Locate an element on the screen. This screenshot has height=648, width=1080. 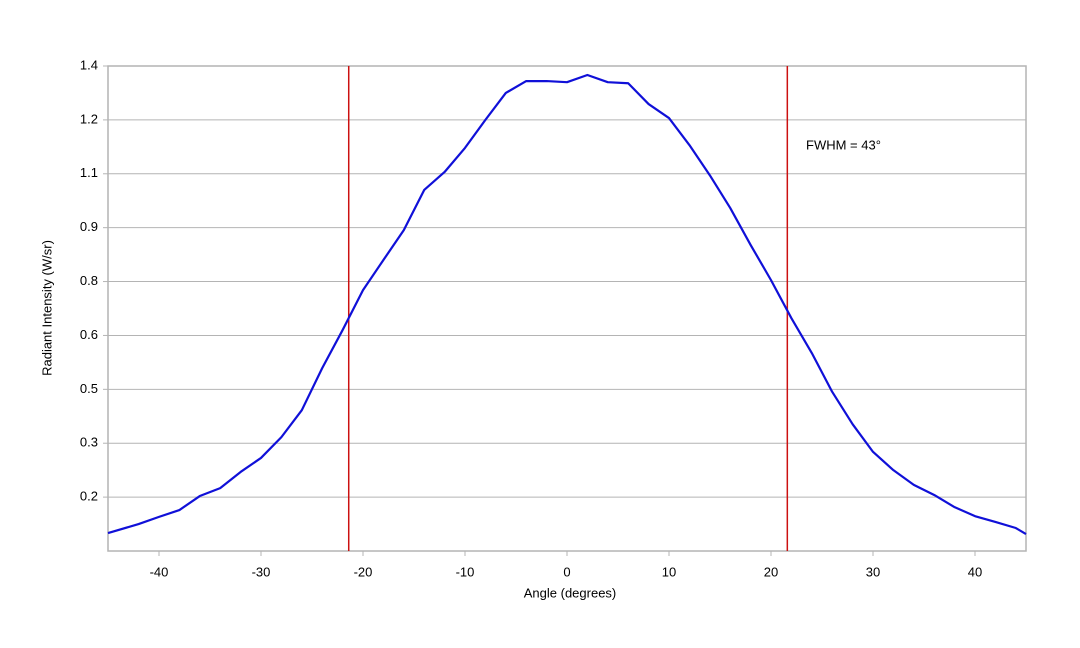
x-axis-label: Angle (degrees) is located at coordinates (570, 592).